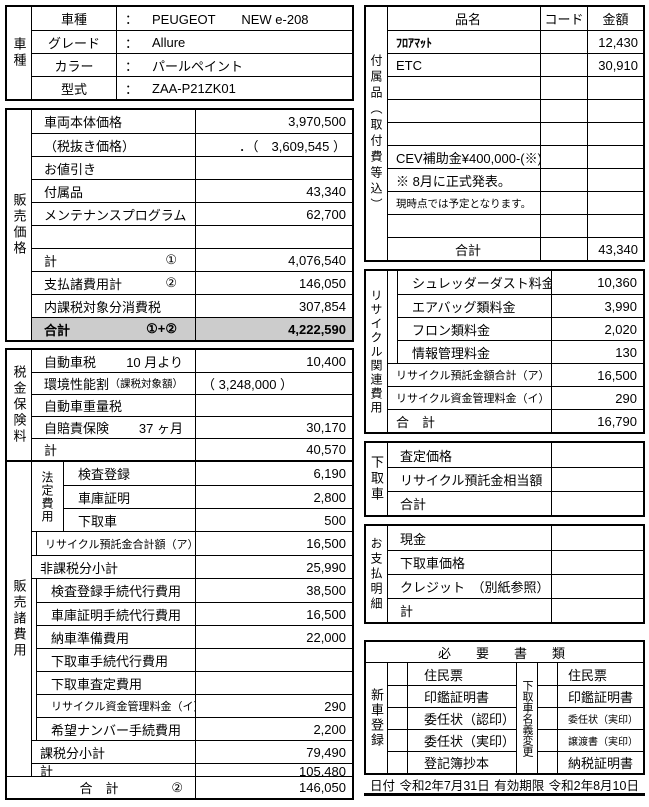  What do you see at coordinates (273, 449) in the screenshot?
I see `row-value: 40,570` at bounding box center [273, 449].